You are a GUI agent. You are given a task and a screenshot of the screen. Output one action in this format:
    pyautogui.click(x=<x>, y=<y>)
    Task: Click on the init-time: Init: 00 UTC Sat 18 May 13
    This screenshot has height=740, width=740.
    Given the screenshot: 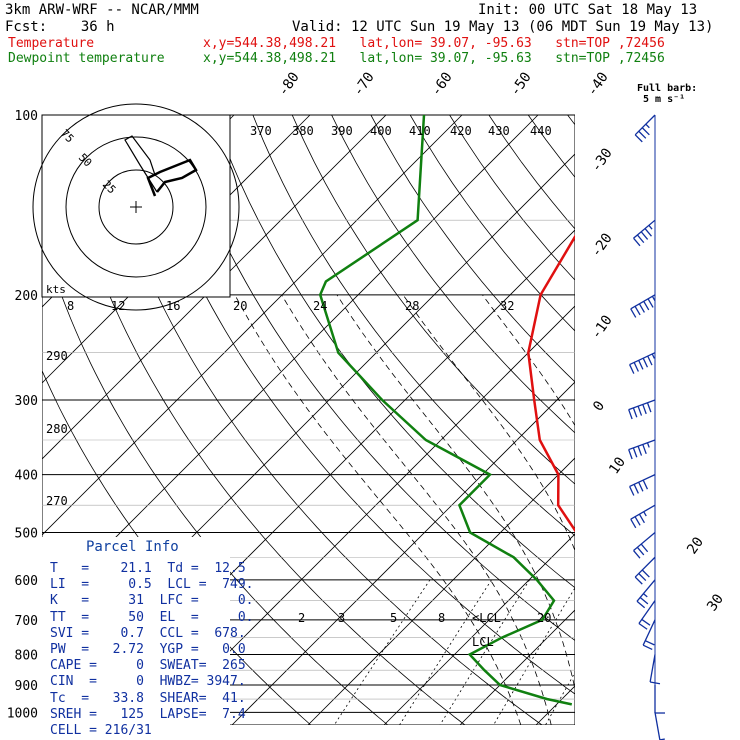 What is the action you would take?
    pyautogui.click(x=588, y=10)
    